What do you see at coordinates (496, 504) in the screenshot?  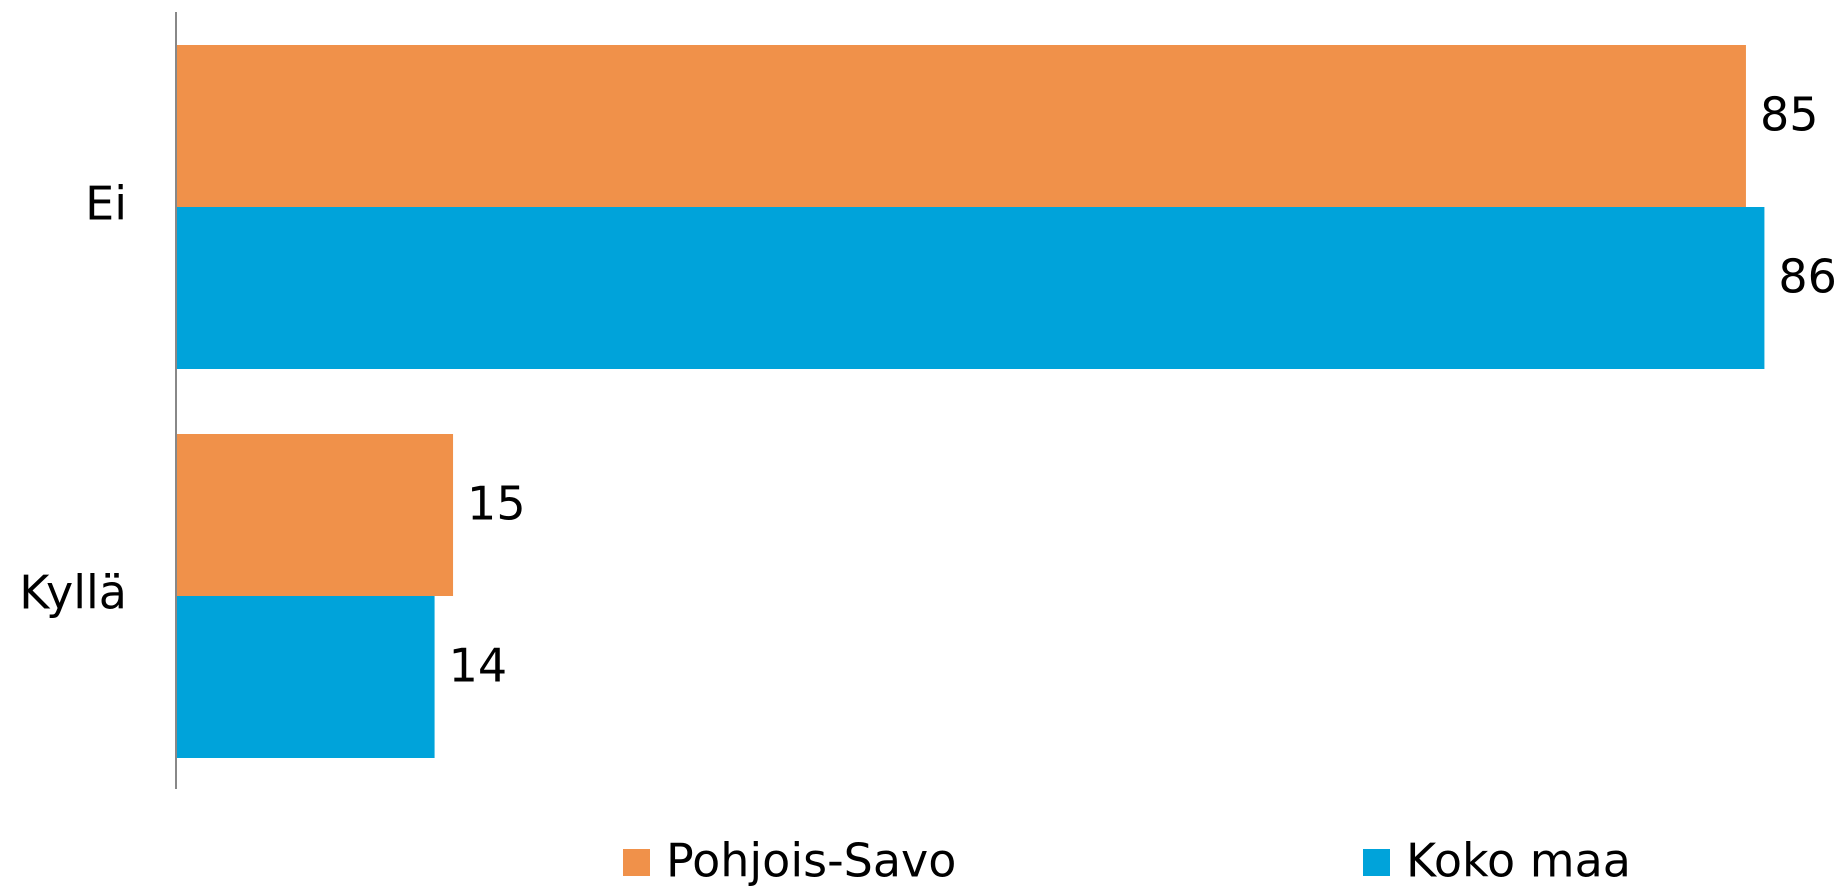 I see `value-label: 15` at bounding box center [496, 504].